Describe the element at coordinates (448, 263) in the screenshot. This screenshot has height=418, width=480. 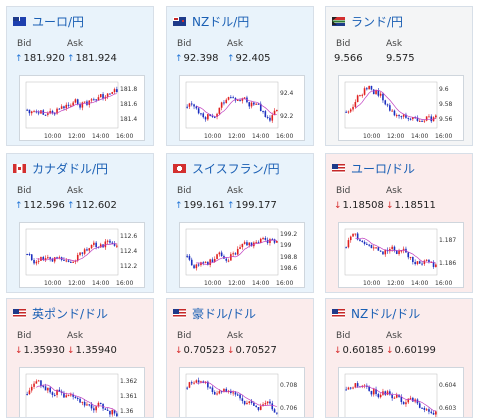
I see `y-tick-label: 1.186` at that location.